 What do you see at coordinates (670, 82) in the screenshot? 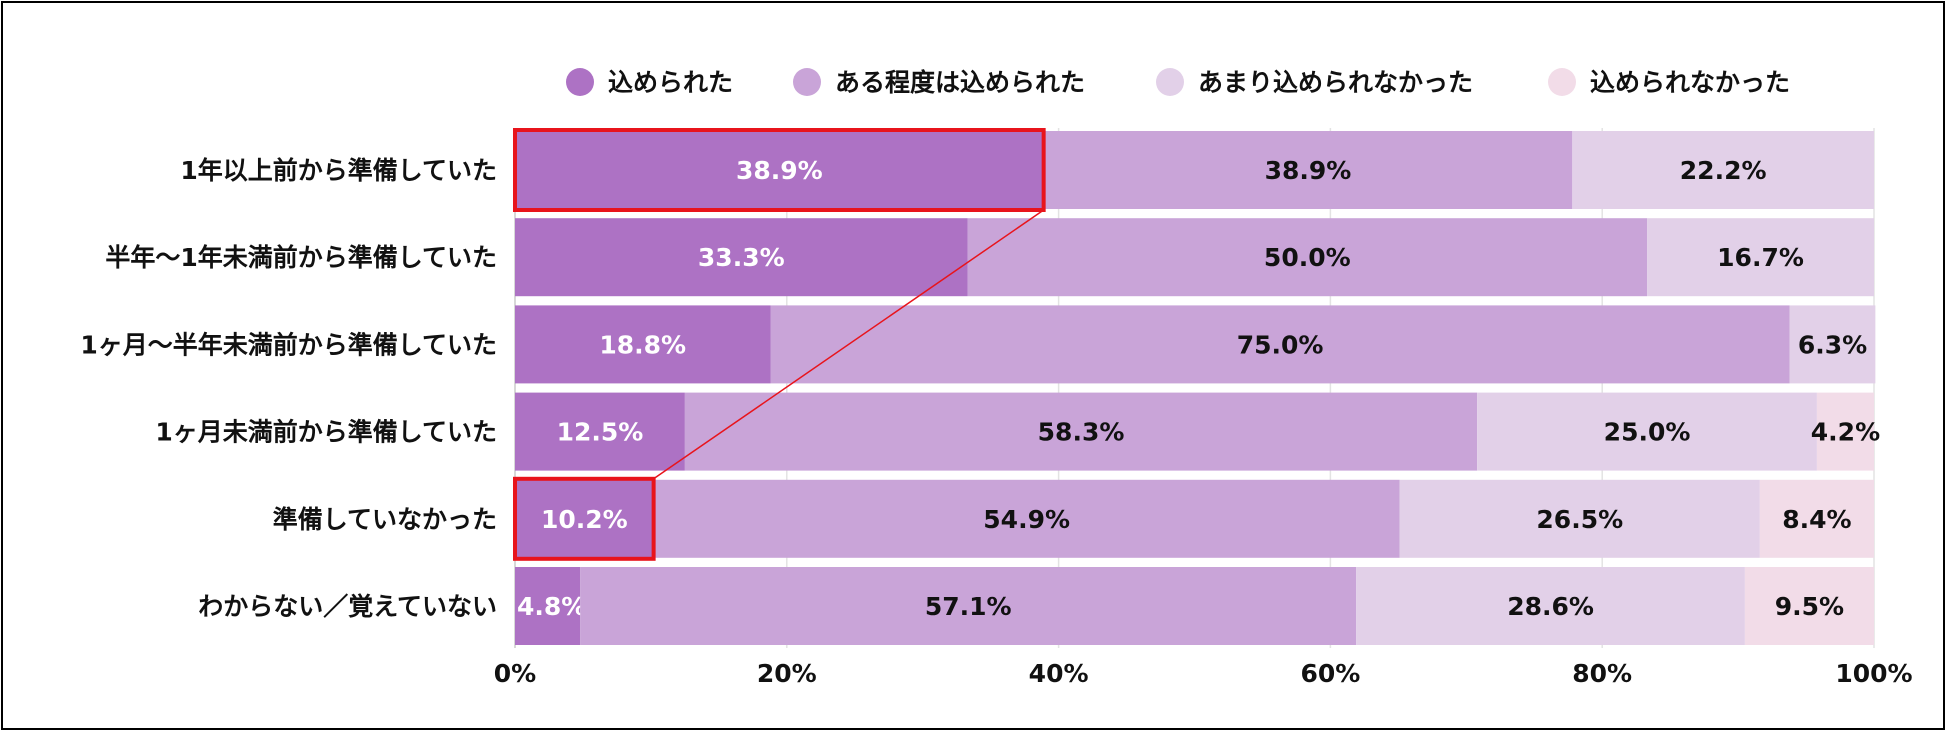
I see `legend-label: 込められた` at bounding box center [670, 82].